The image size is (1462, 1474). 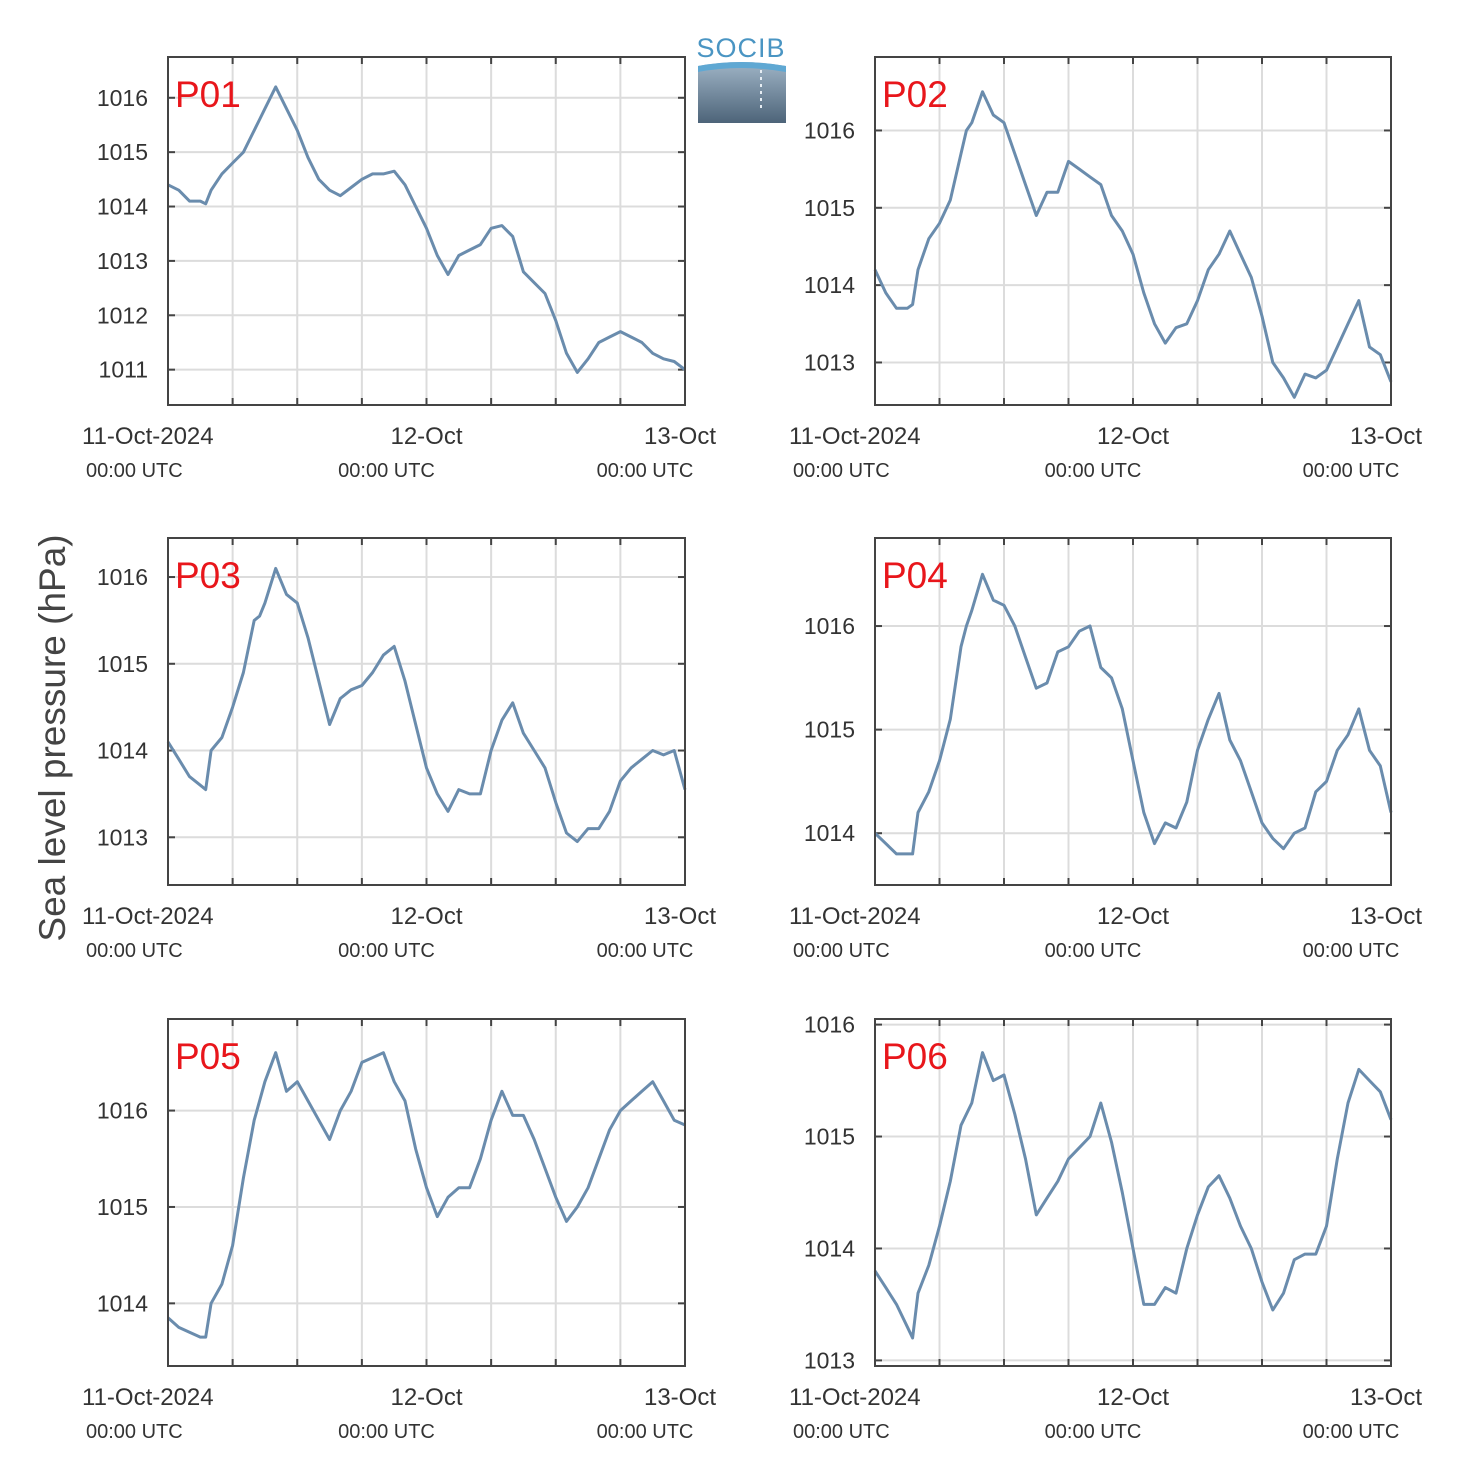 What do you see at coordinates (915, 1056) in the screenshot?
I see `panel-label: P06` at bounding box center [915, 1056].